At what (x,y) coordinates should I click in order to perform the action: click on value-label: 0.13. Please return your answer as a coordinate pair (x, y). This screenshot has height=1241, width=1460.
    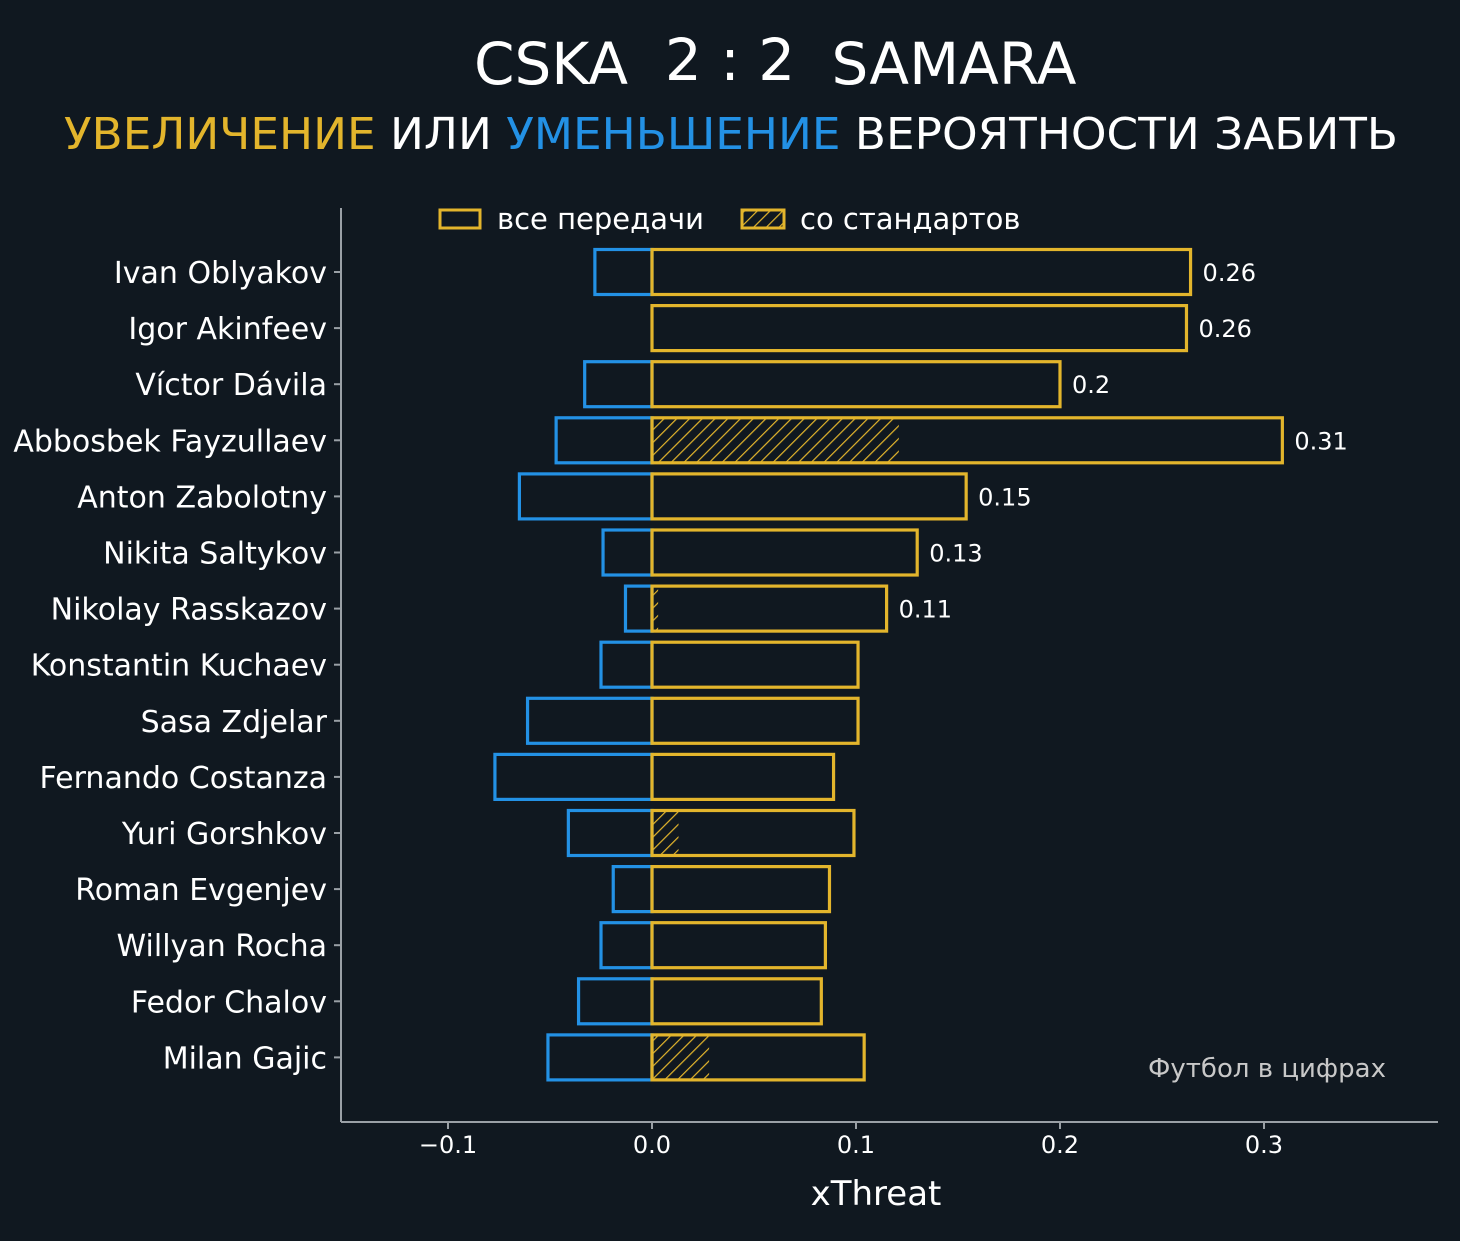
    Looking at the image, I should click on (955, 554).